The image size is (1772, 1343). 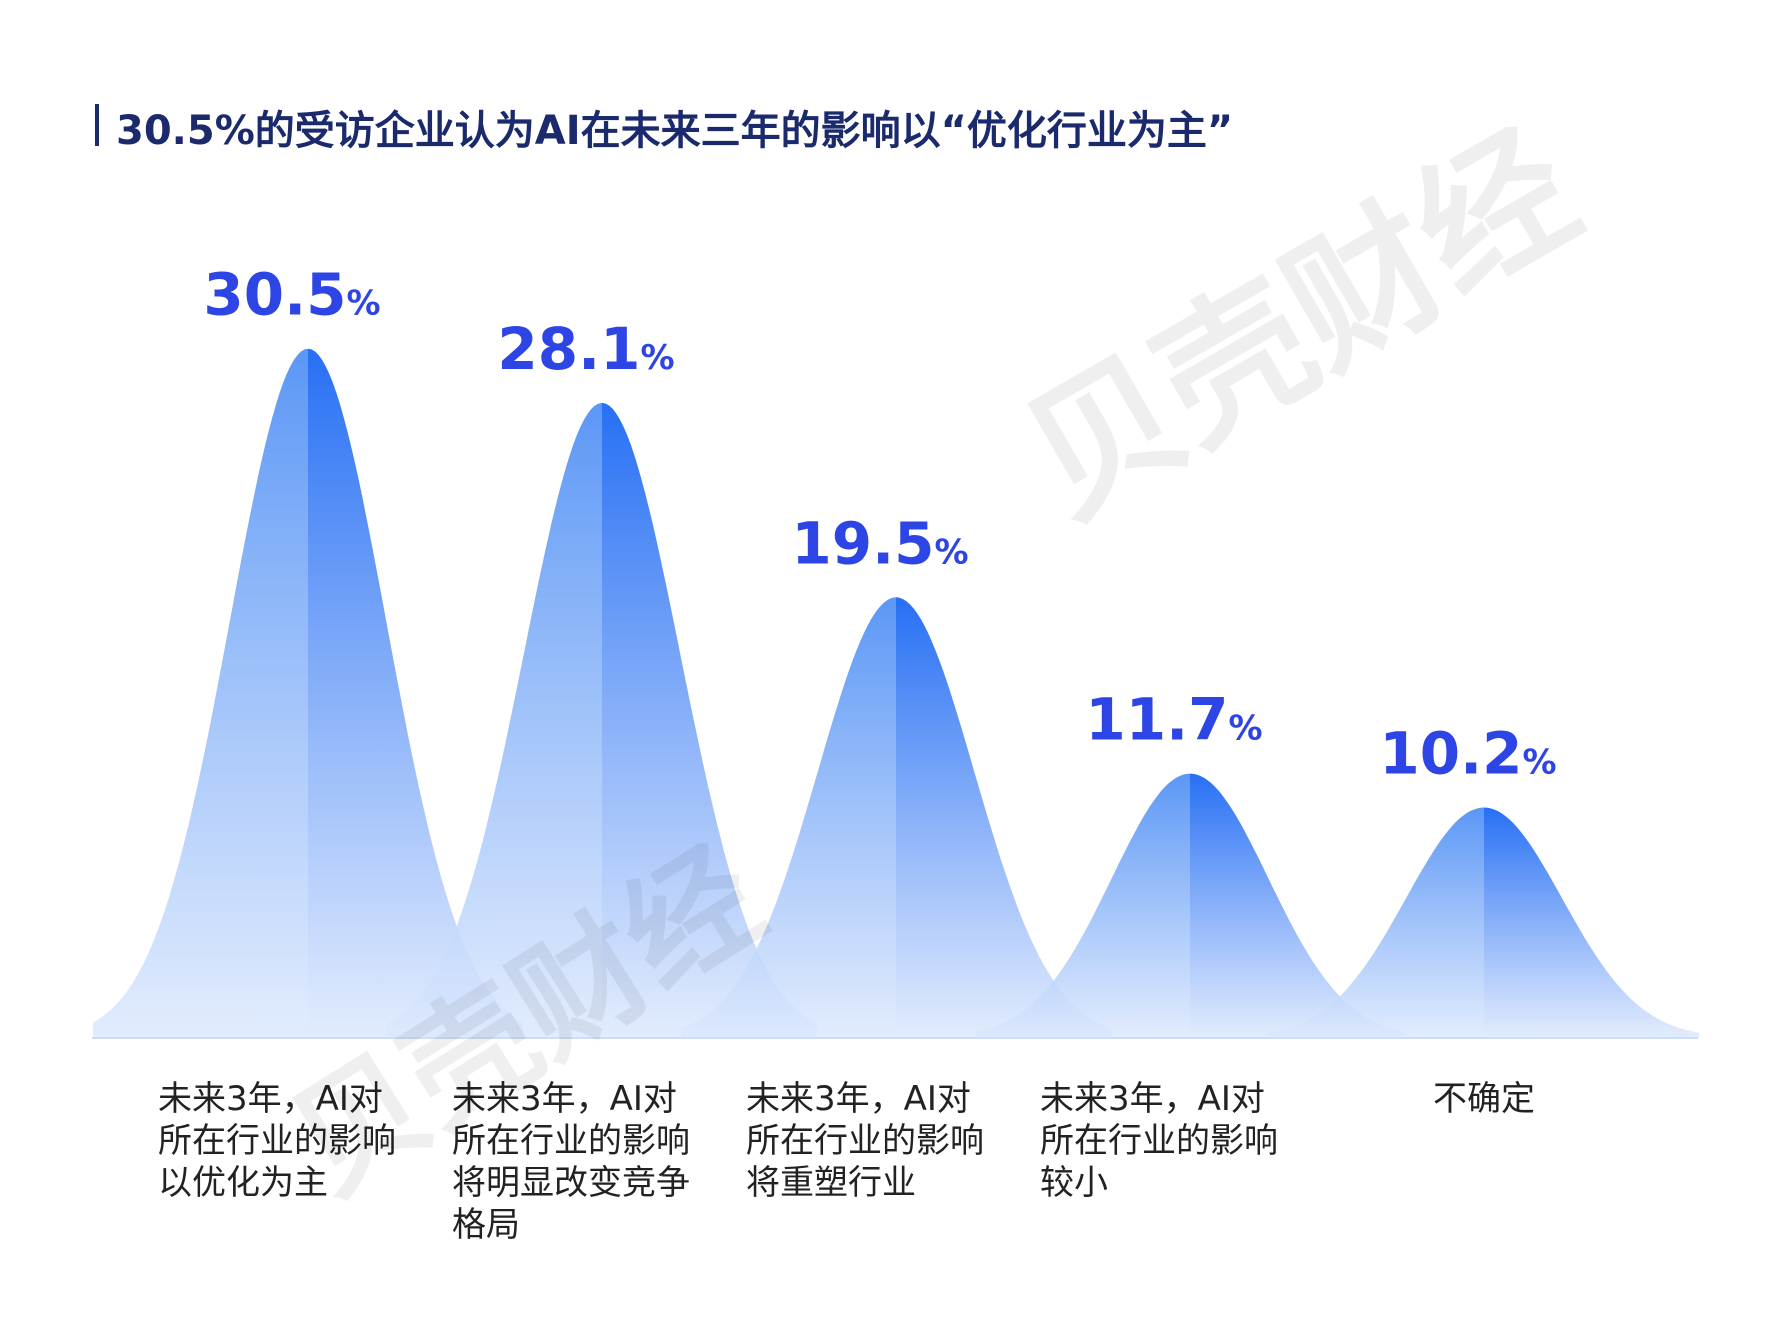 I want to click on value-label: 11.7%, so click(x=1173, y=720).